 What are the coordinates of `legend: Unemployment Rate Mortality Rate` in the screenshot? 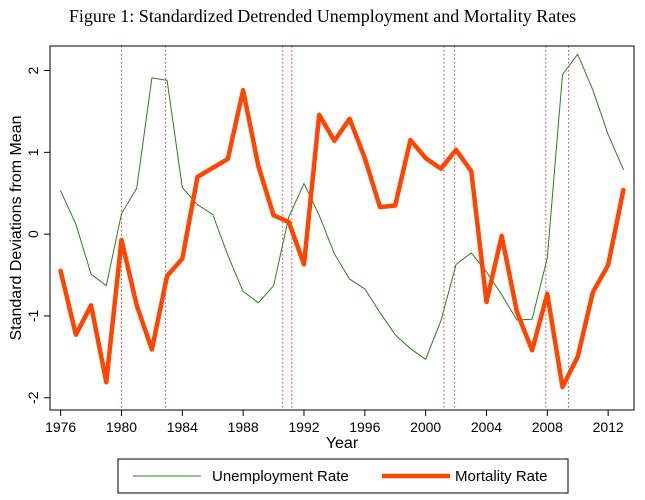 It's located at (343, 476).